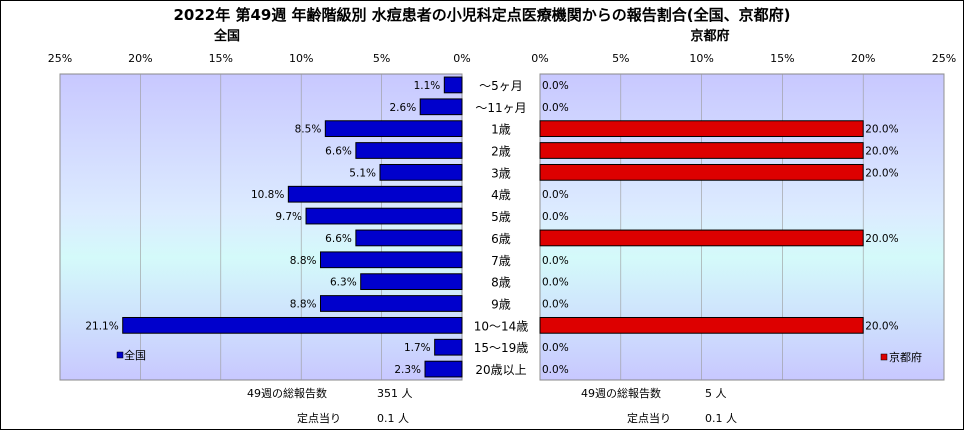 The width and height of the screenshot is (968, 433). I want to click on category-label: 8歳, so click(501, 283).